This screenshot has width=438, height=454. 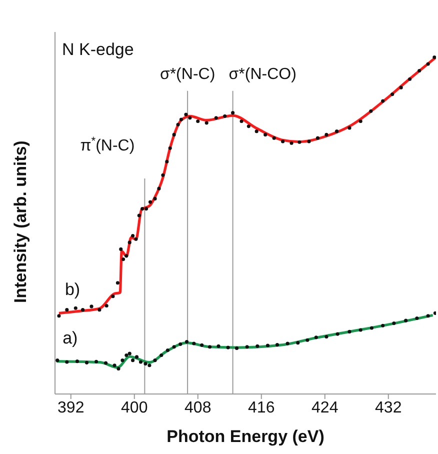 What do you see at coordinates (198, 407) in the screenshot?
I see `x-tick-label: 408` at bounding box center [198, 407].